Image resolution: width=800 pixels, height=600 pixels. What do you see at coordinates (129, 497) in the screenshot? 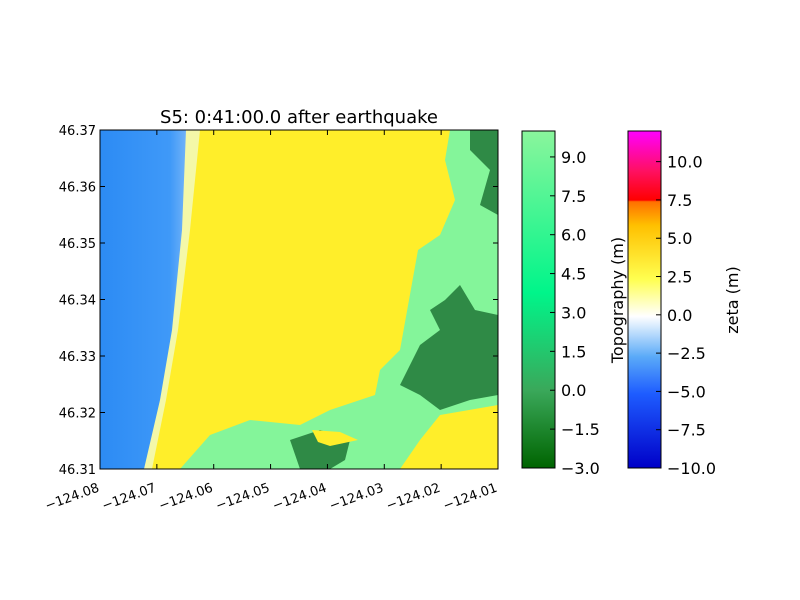
I see `x-tick-label: −124.07` at bounding box center [129, 497].